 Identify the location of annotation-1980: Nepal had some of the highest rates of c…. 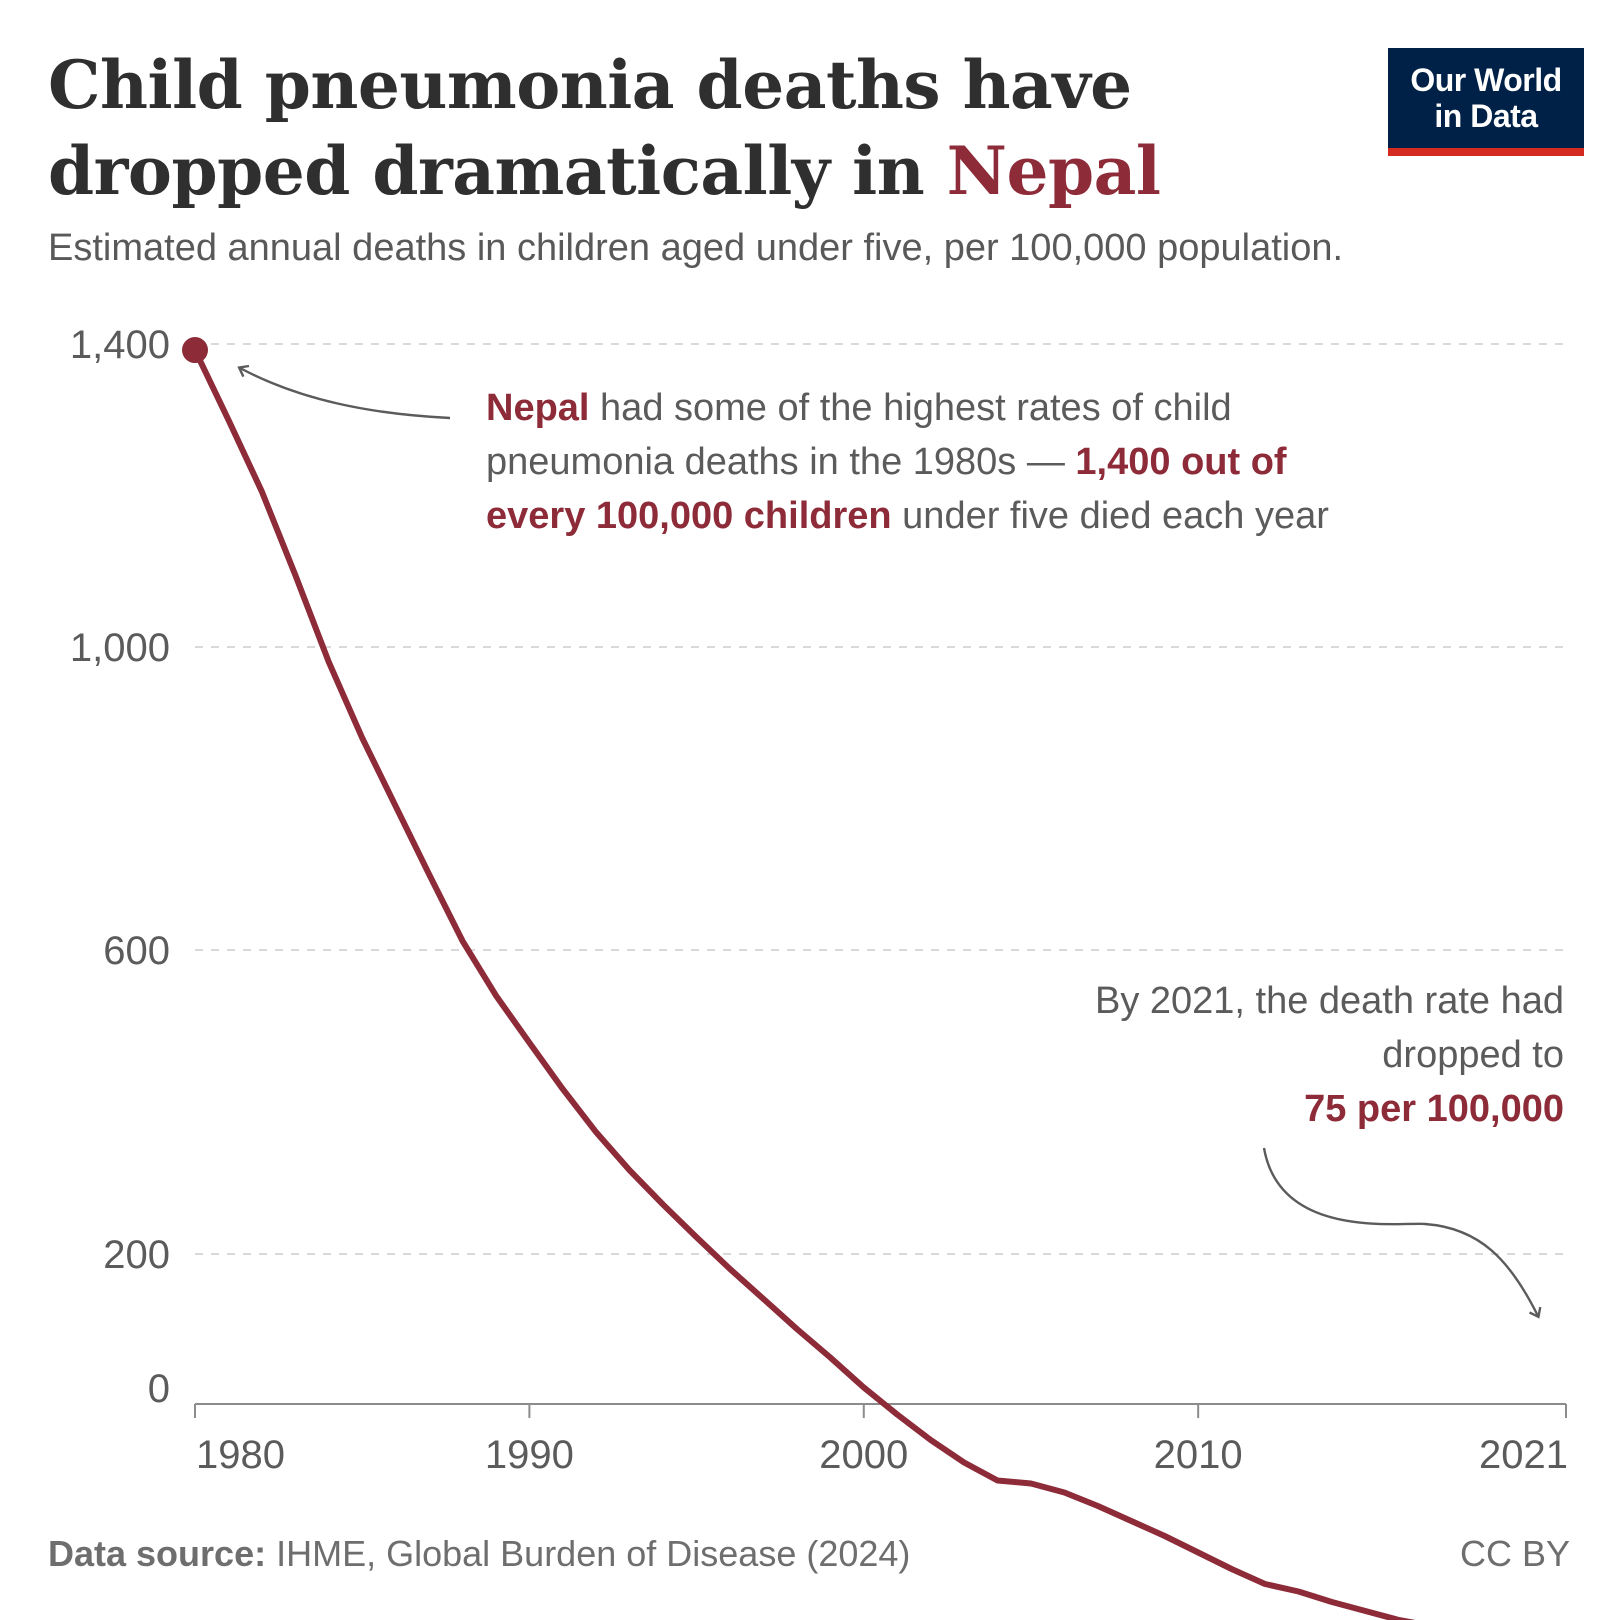
(936, 462).